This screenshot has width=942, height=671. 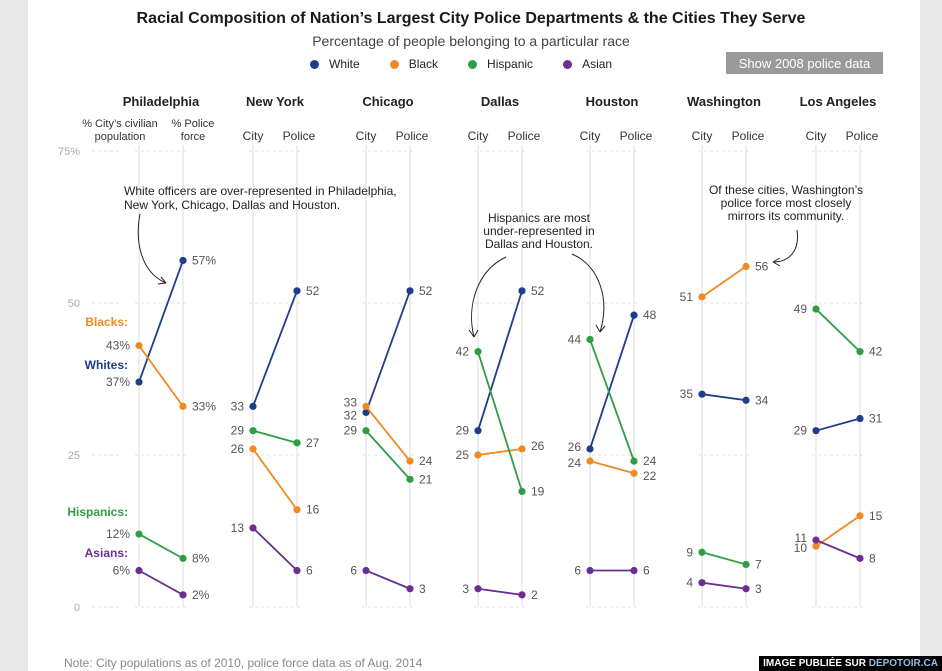 I want to click on police-axis-label-6: Police, so click(x=862, y=136).